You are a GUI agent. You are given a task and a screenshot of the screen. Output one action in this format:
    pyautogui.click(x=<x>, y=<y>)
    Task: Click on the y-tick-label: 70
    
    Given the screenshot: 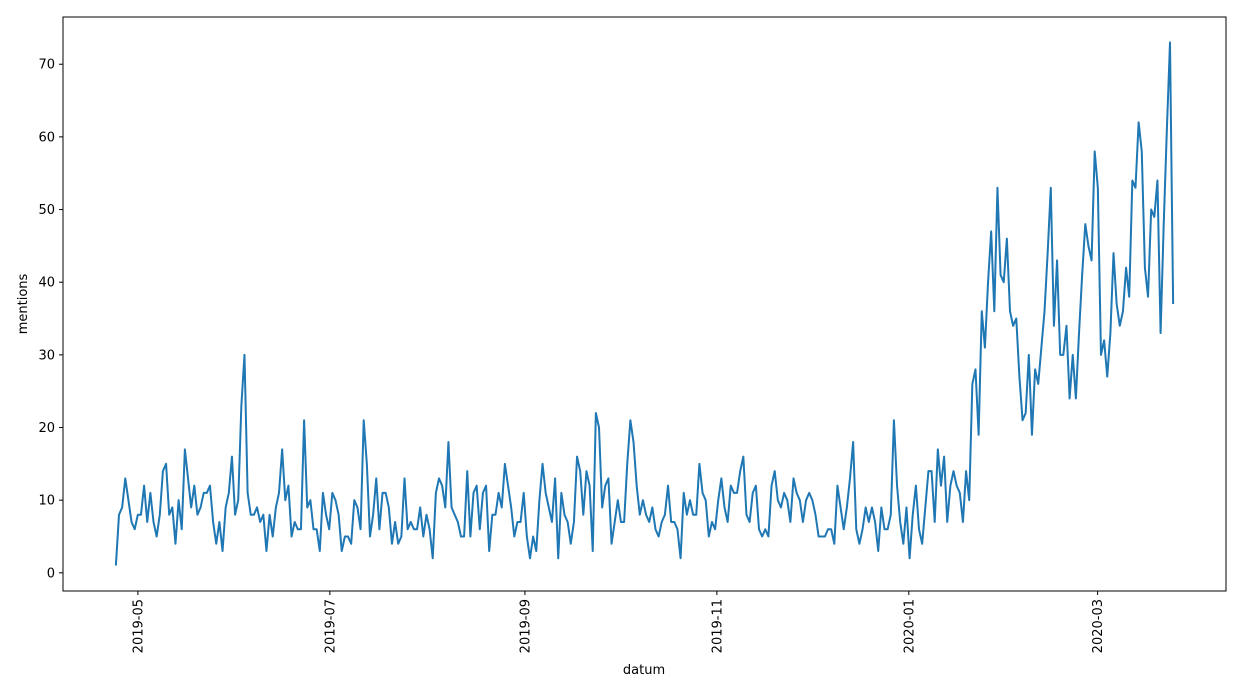 What is the action you would take?
    pyautogui.click(x=46, y=65)
    